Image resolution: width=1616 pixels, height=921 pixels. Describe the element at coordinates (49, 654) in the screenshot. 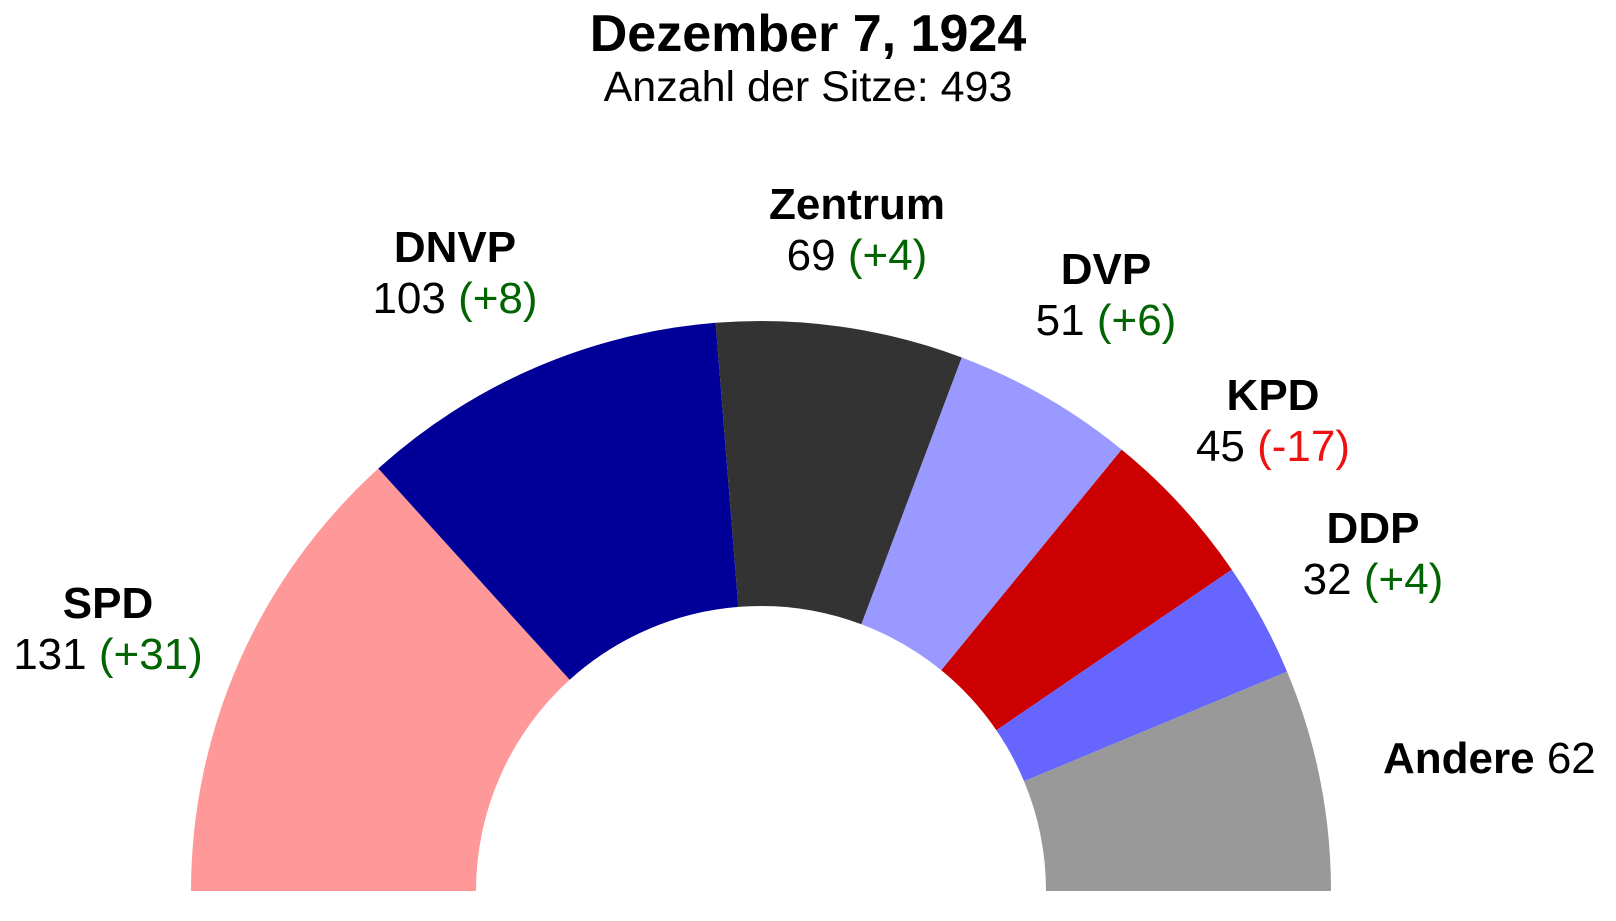

I see `seat-value: 131` at that location.